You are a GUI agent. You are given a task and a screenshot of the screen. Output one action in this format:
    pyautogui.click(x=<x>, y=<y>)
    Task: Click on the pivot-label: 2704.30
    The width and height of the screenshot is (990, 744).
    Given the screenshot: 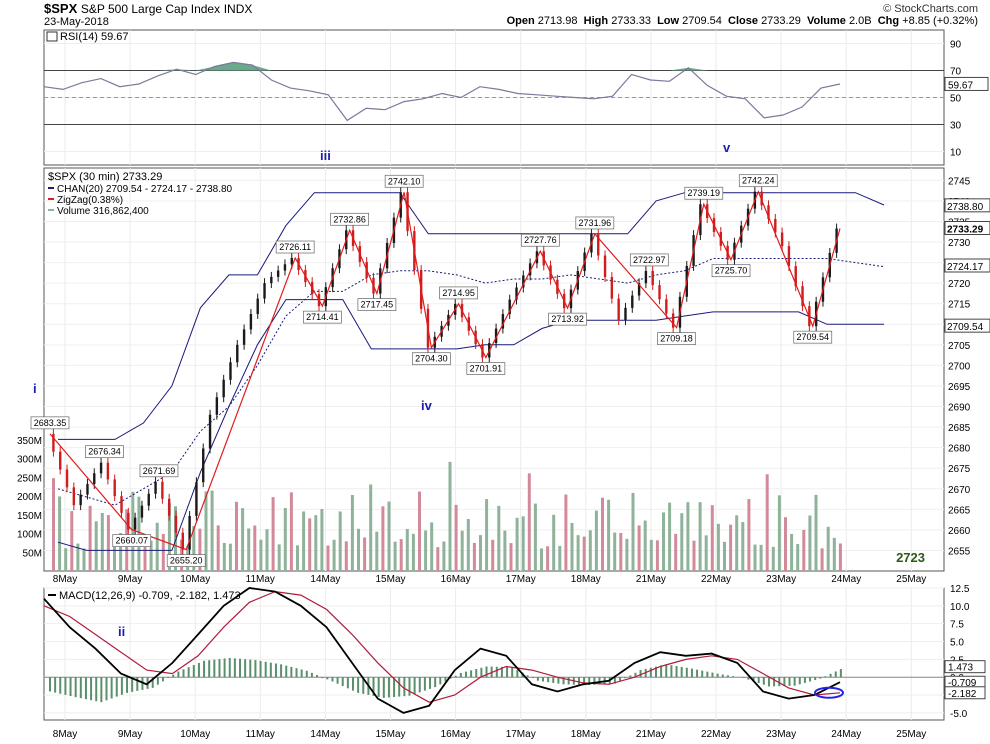 What is the action you would take?
    pyautogui.click(x=431, y=359)
    